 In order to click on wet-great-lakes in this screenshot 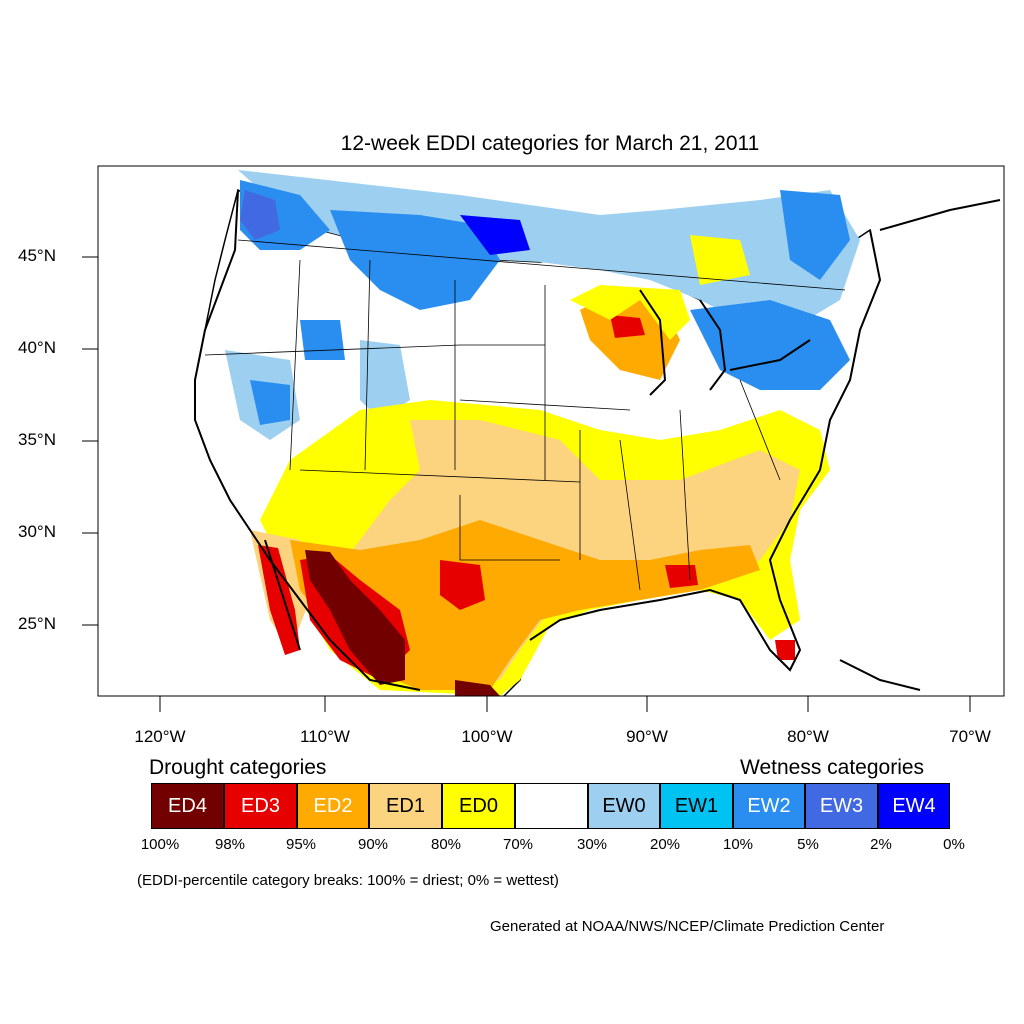, I will do `click(770, 345)`.